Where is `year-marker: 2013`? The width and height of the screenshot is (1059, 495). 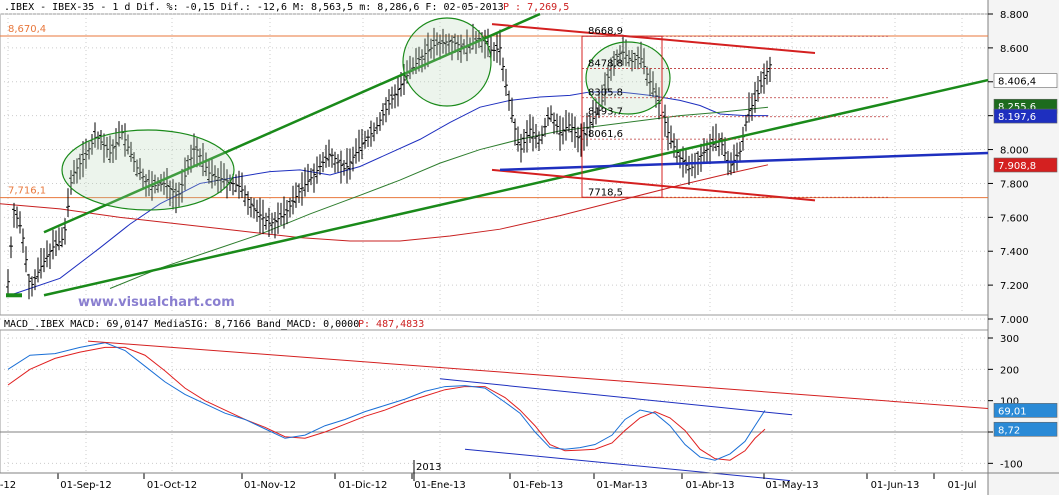 year-marker: 2013 is located at coordinates (428, 467).